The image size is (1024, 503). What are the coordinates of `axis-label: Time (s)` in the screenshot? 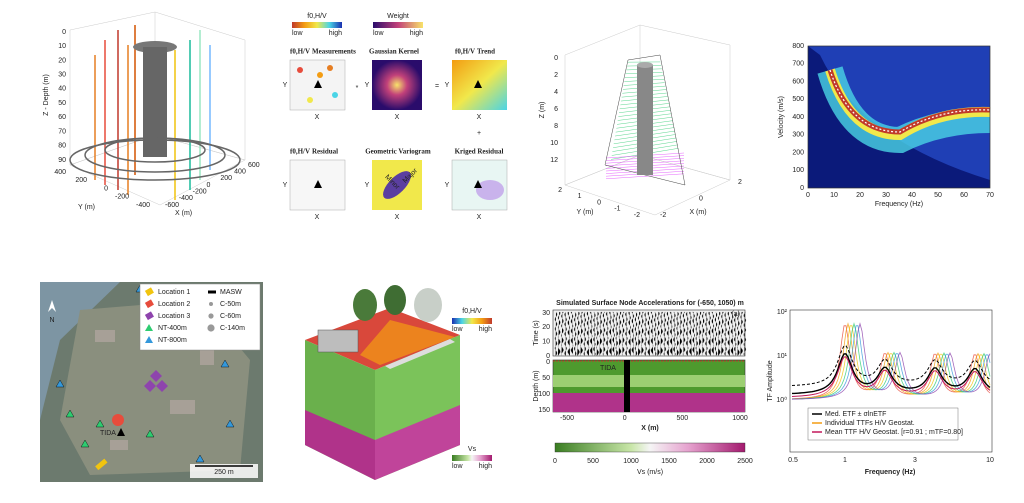 It's located at (536, 332).